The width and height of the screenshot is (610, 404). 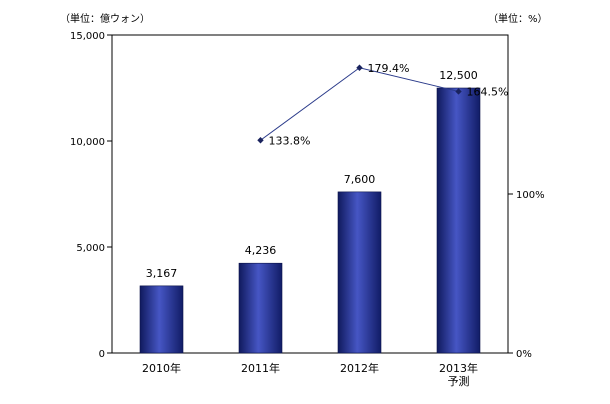 I want to click on bar-value-label: 7,600, so click(x=360, y=179).